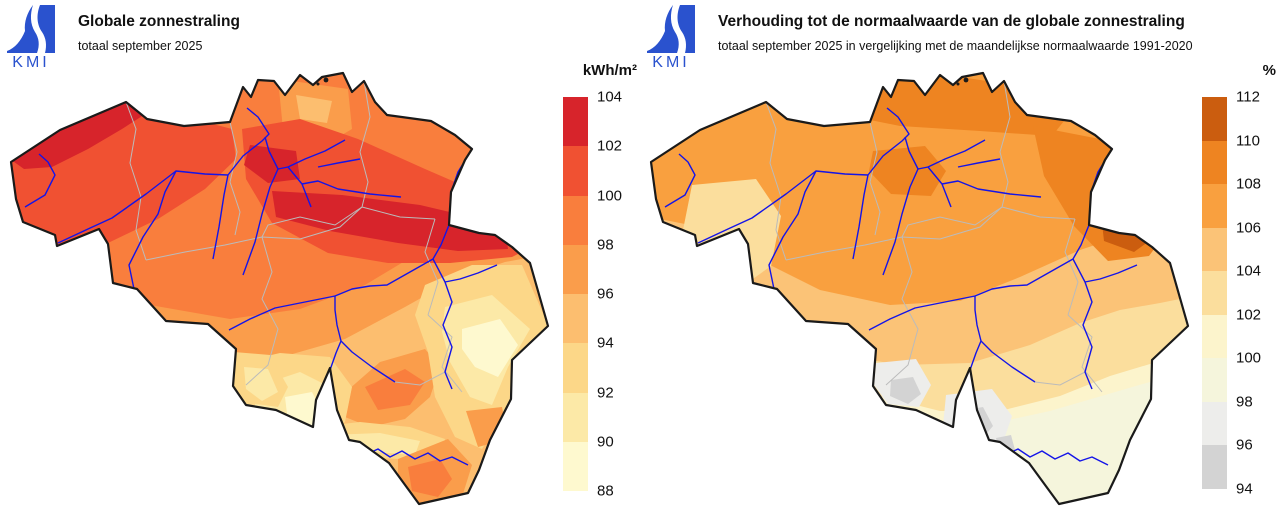  I want to click on legend-tick: 112, so click(1248, 97).